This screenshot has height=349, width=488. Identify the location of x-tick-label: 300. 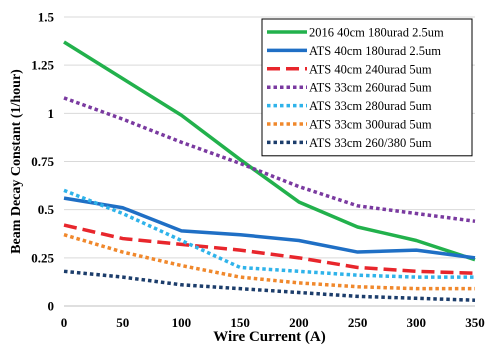
(417, 322).